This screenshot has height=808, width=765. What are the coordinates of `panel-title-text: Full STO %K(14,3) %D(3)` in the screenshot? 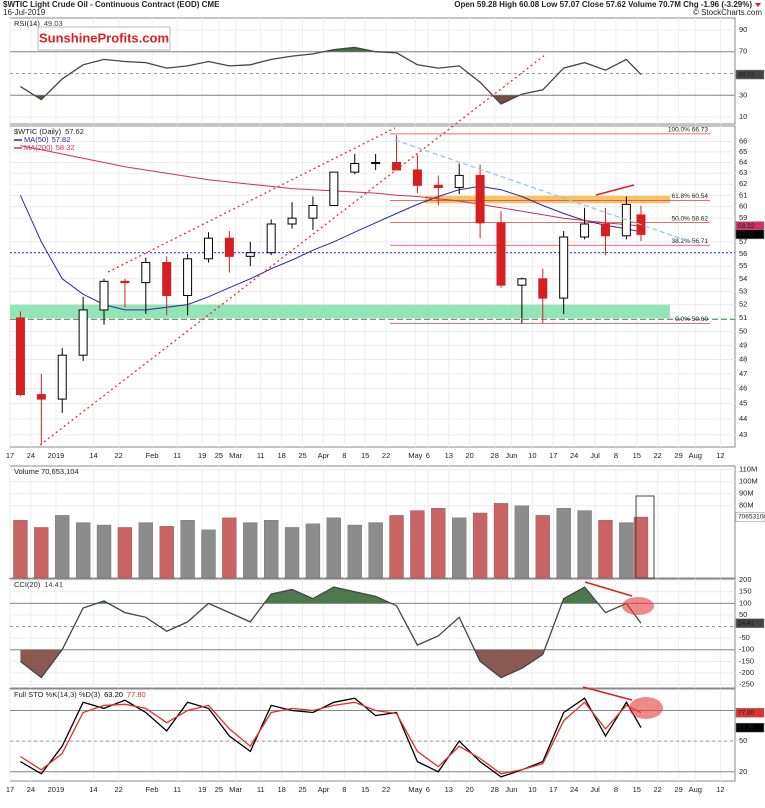 It's located at (57, 694).